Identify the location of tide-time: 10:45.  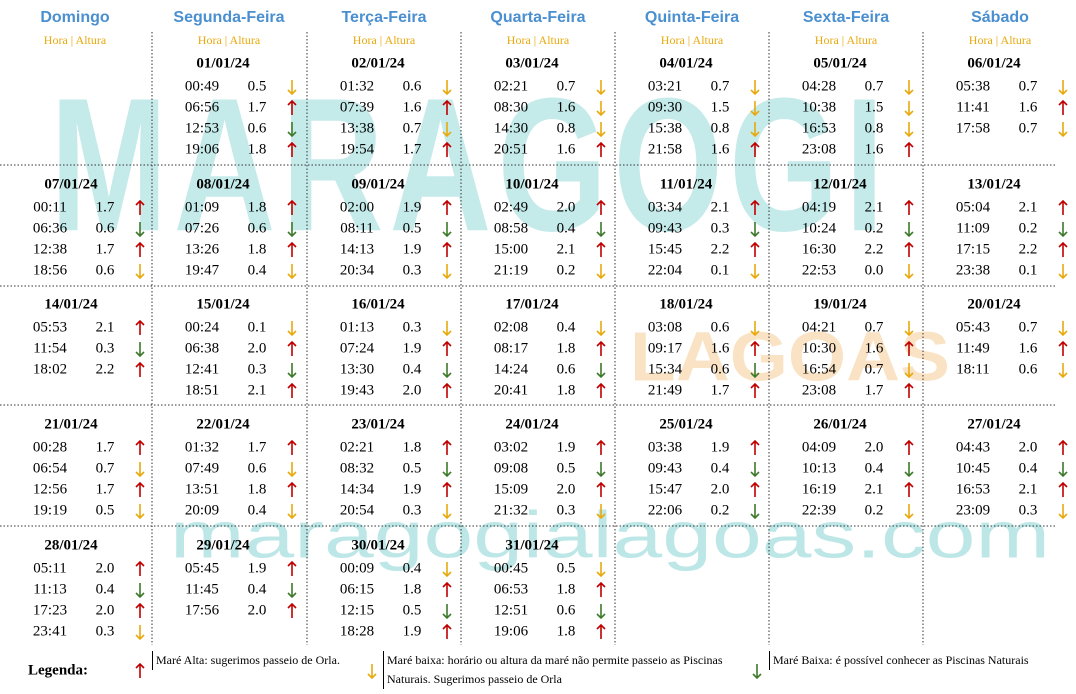
(973, 468).